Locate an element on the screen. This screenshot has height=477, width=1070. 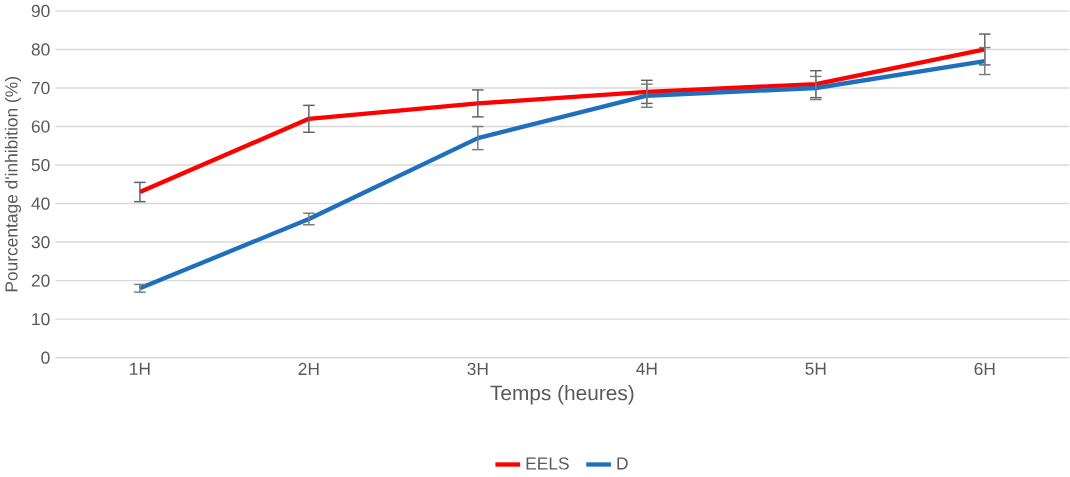
x-tick-label: 2H is located at coordinates (308, 368).